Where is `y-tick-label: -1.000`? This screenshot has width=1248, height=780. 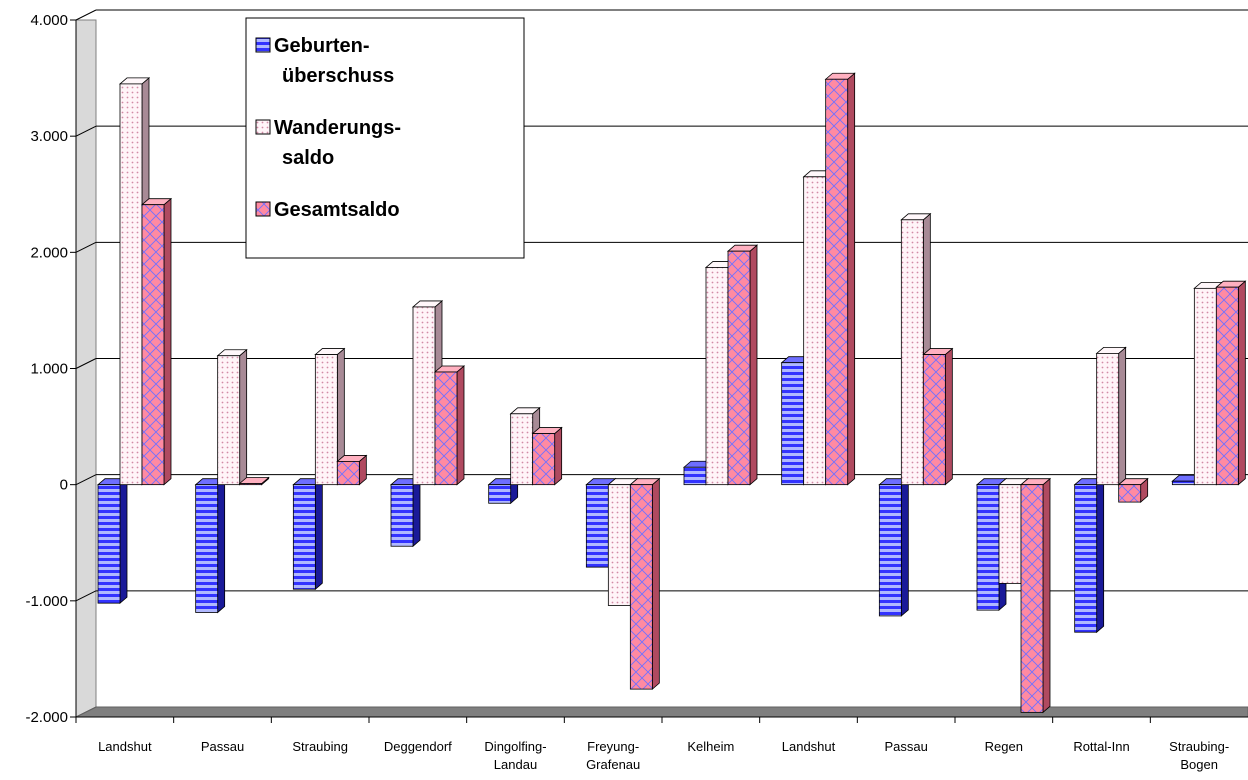
y-tick-label: -1.000 is located at coordinates (46, 601).